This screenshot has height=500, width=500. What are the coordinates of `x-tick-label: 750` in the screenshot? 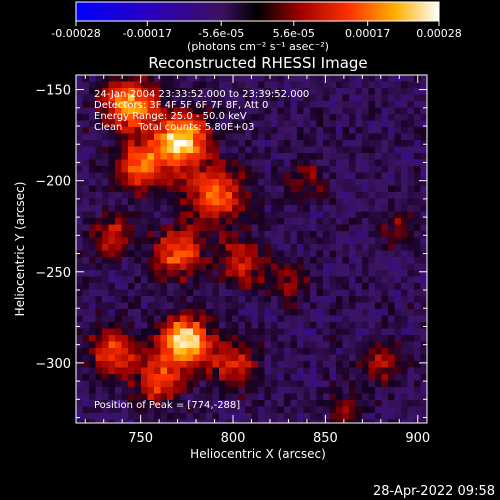 It's located at (140, 438).